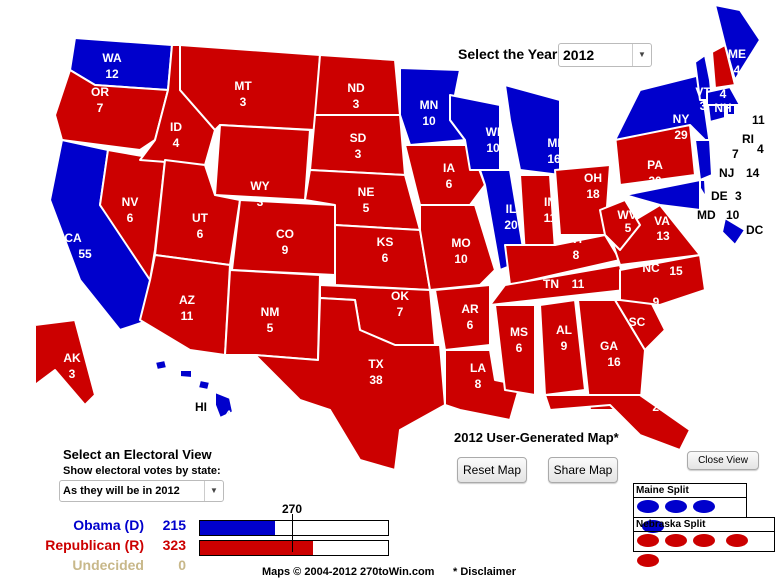  What do you see at coordinates (475, 132) in the screenshot?
I see `state-wi` at bounding box center [475, 132].